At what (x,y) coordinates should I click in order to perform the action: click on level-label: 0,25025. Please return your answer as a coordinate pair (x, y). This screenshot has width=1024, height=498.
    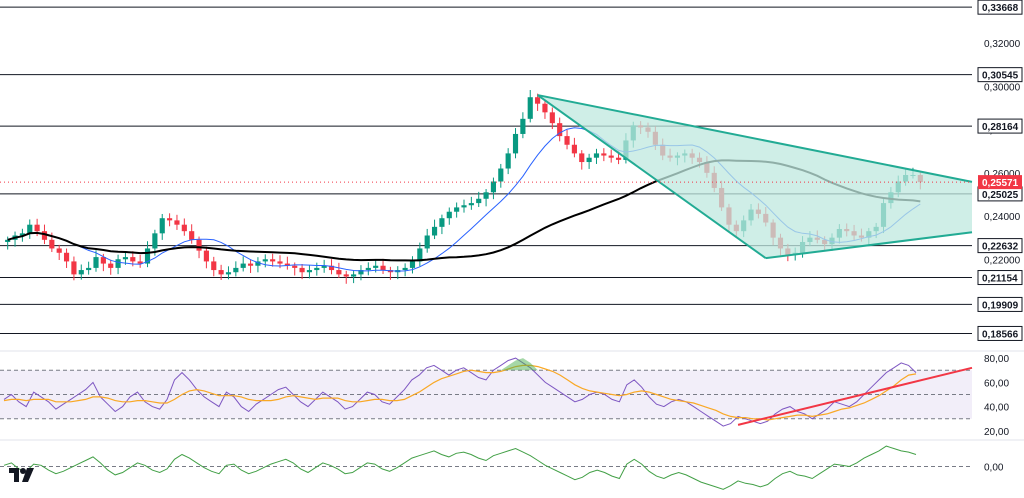
    Looking at the image, I should click on (1000, 195).